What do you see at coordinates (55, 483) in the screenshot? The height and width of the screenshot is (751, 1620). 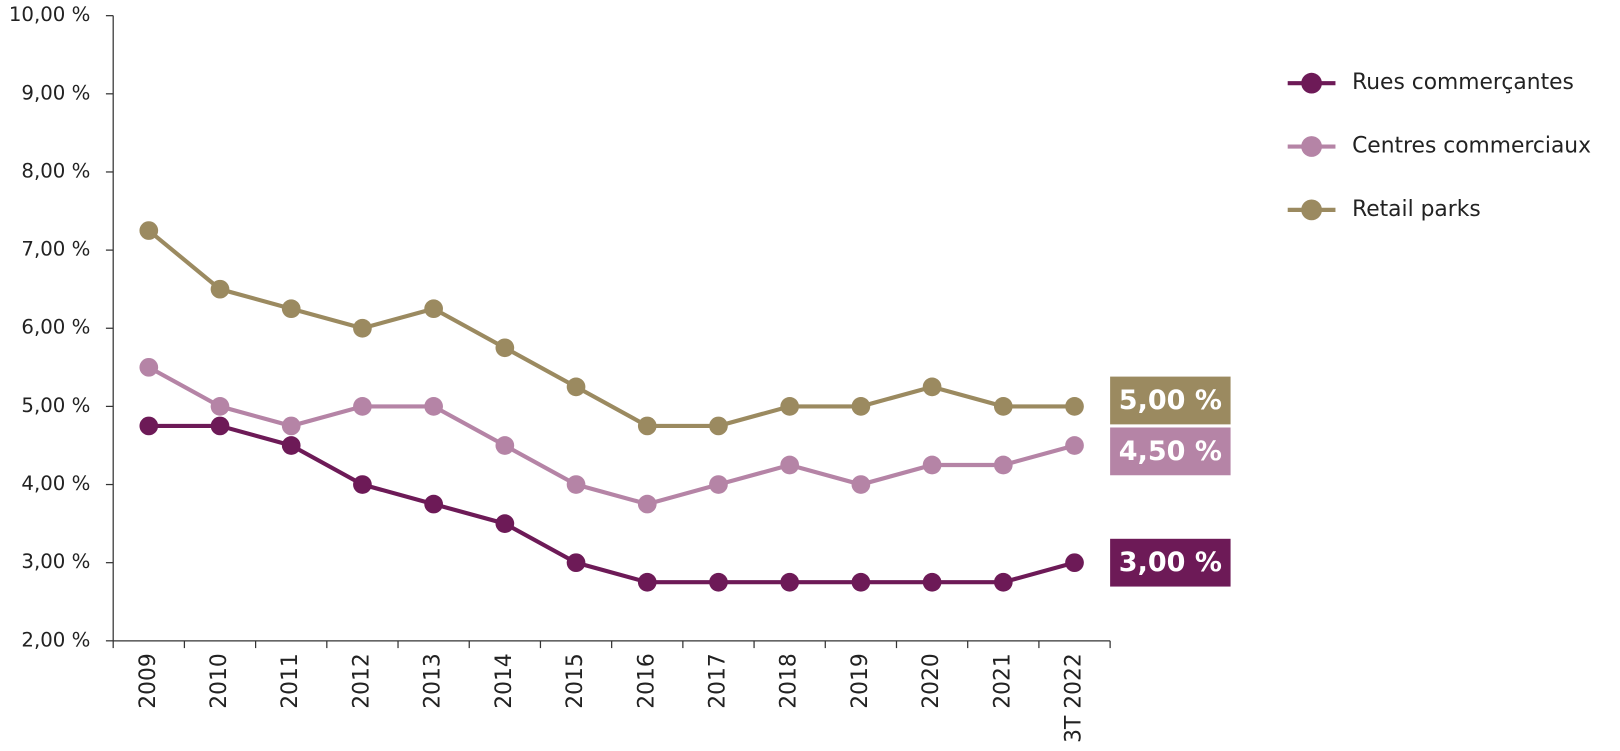 I see `y-tick-label: 4,00 %` at bounding box center [55, 483].